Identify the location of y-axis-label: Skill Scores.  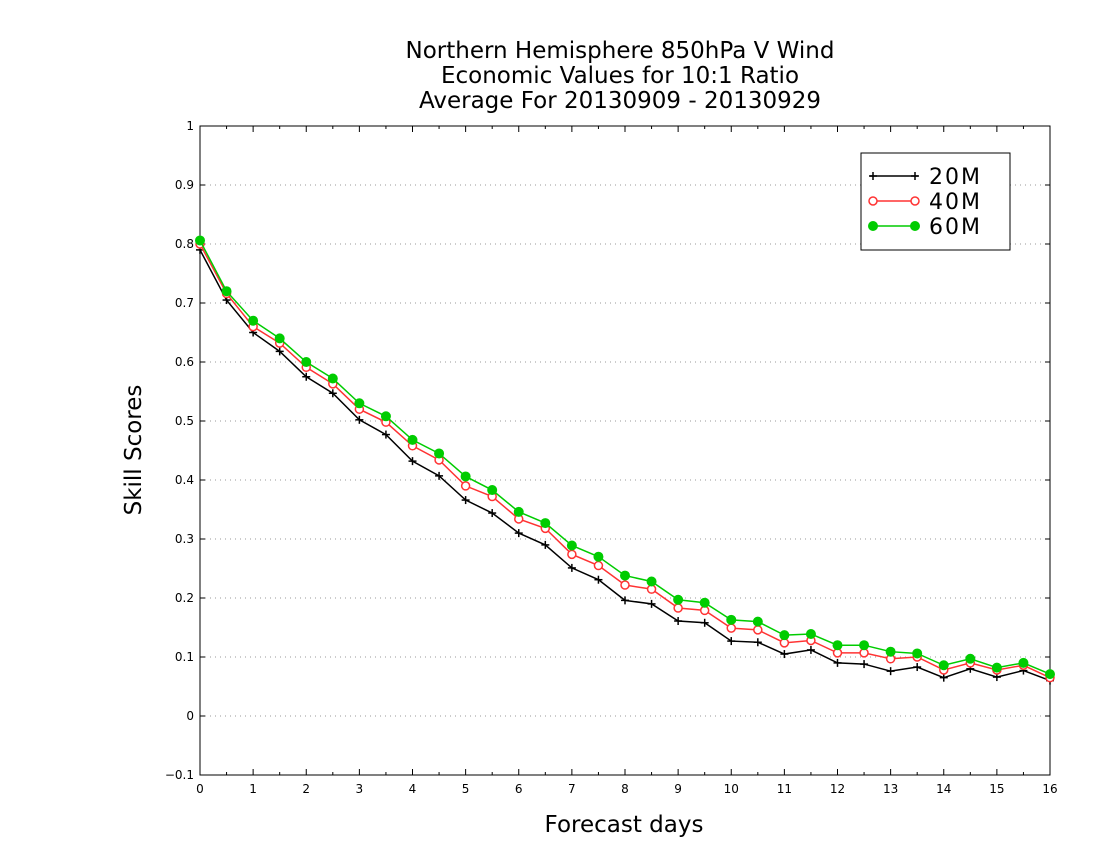
(134, 450).